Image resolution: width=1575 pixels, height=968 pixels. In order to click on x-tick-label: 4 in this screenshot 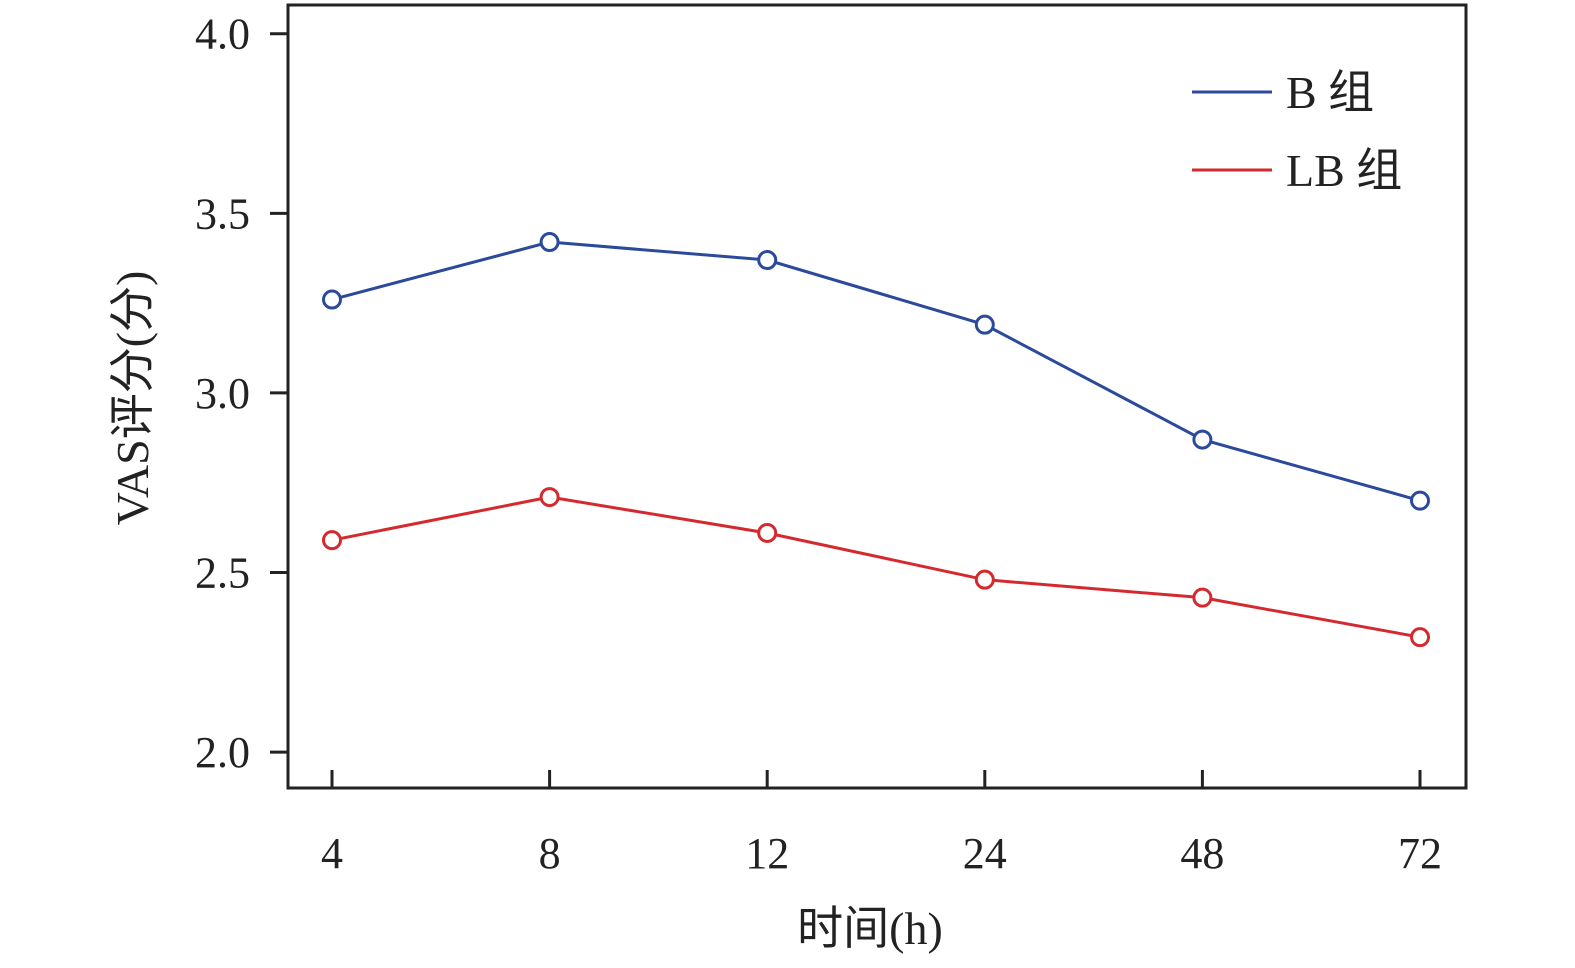, I will do `click(332, 853)`.